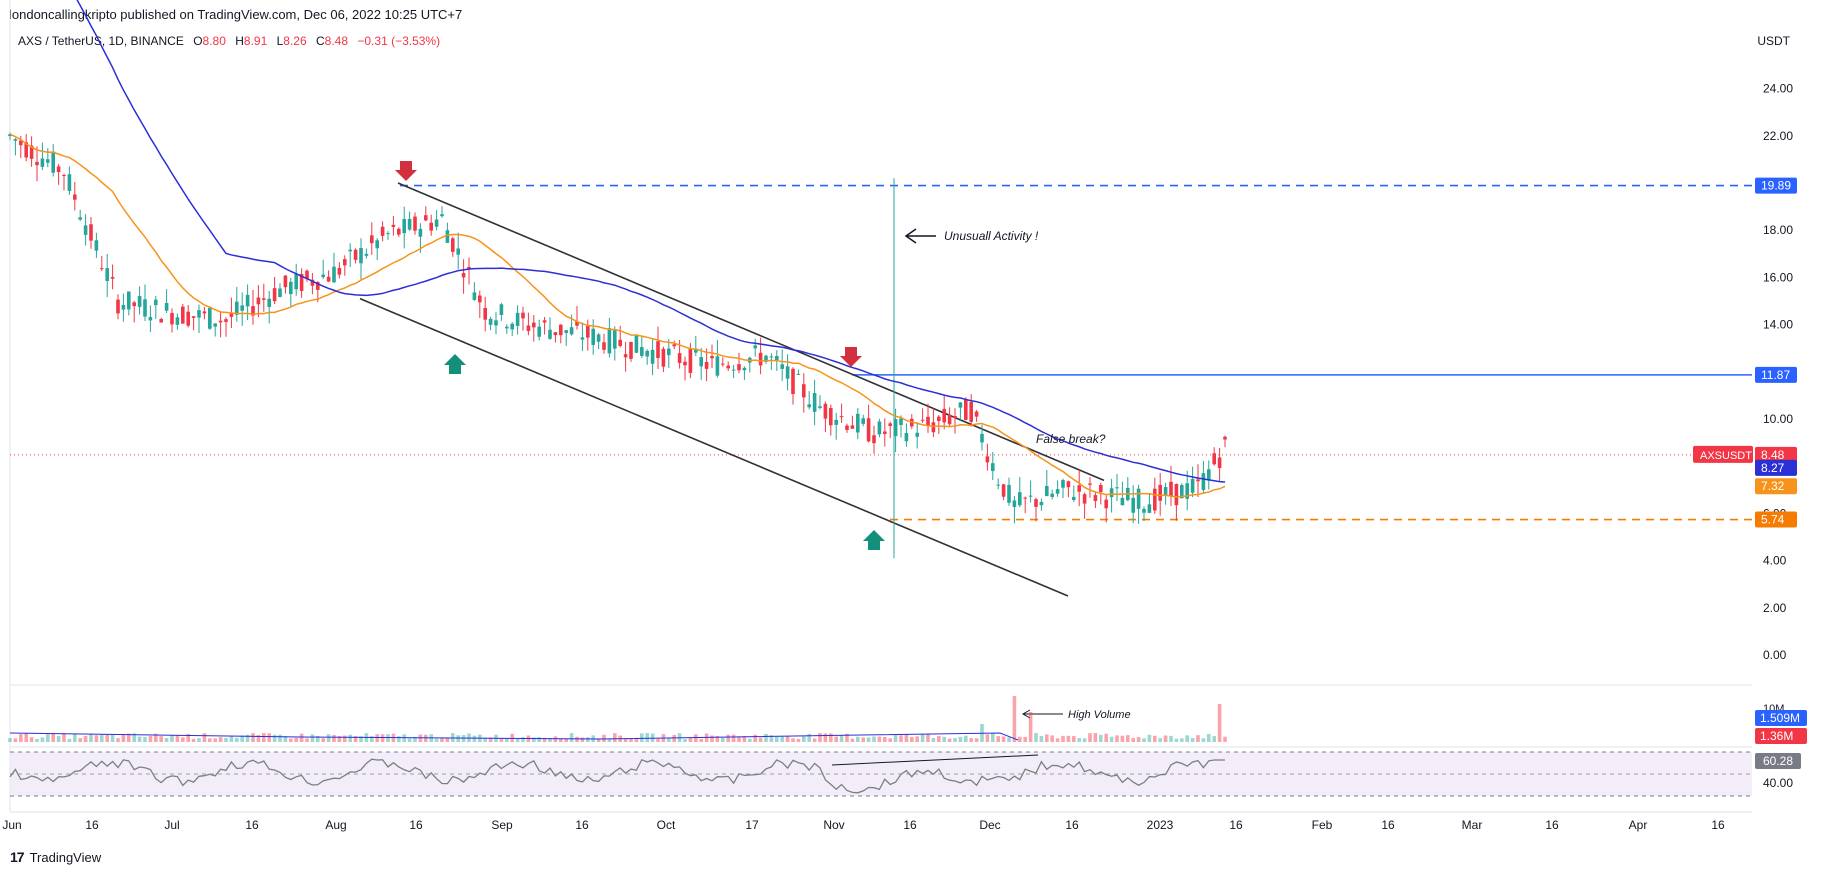 The height and width of the screenshot is (875, 1834). I want to click on close-value: 8.48, so click(336, 41).